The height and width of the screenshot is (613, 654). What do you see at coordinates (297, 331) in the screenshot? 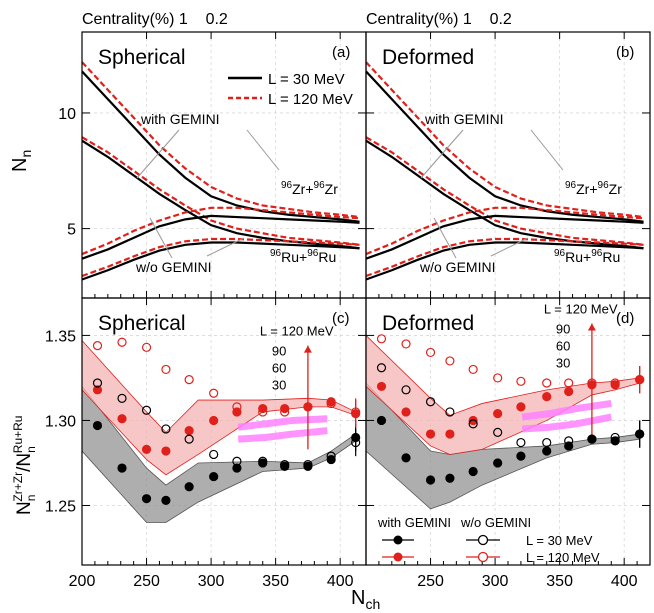
I see `L-label-120: L = 120 MeV` at bounding box center [297, 331].